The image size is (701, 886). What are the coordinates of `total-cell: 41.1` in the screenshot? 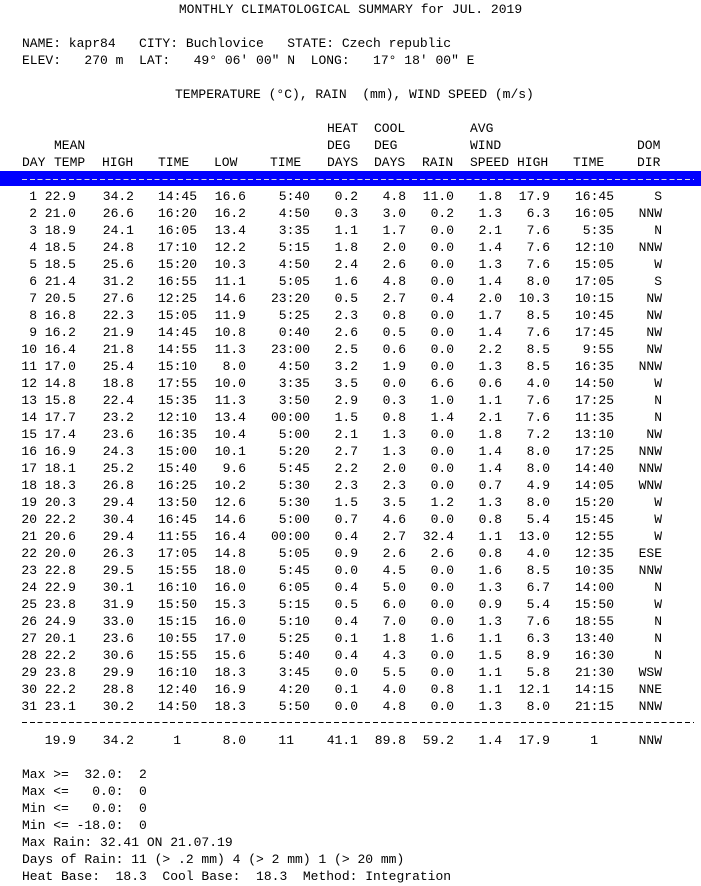 It's located at (342, 740).